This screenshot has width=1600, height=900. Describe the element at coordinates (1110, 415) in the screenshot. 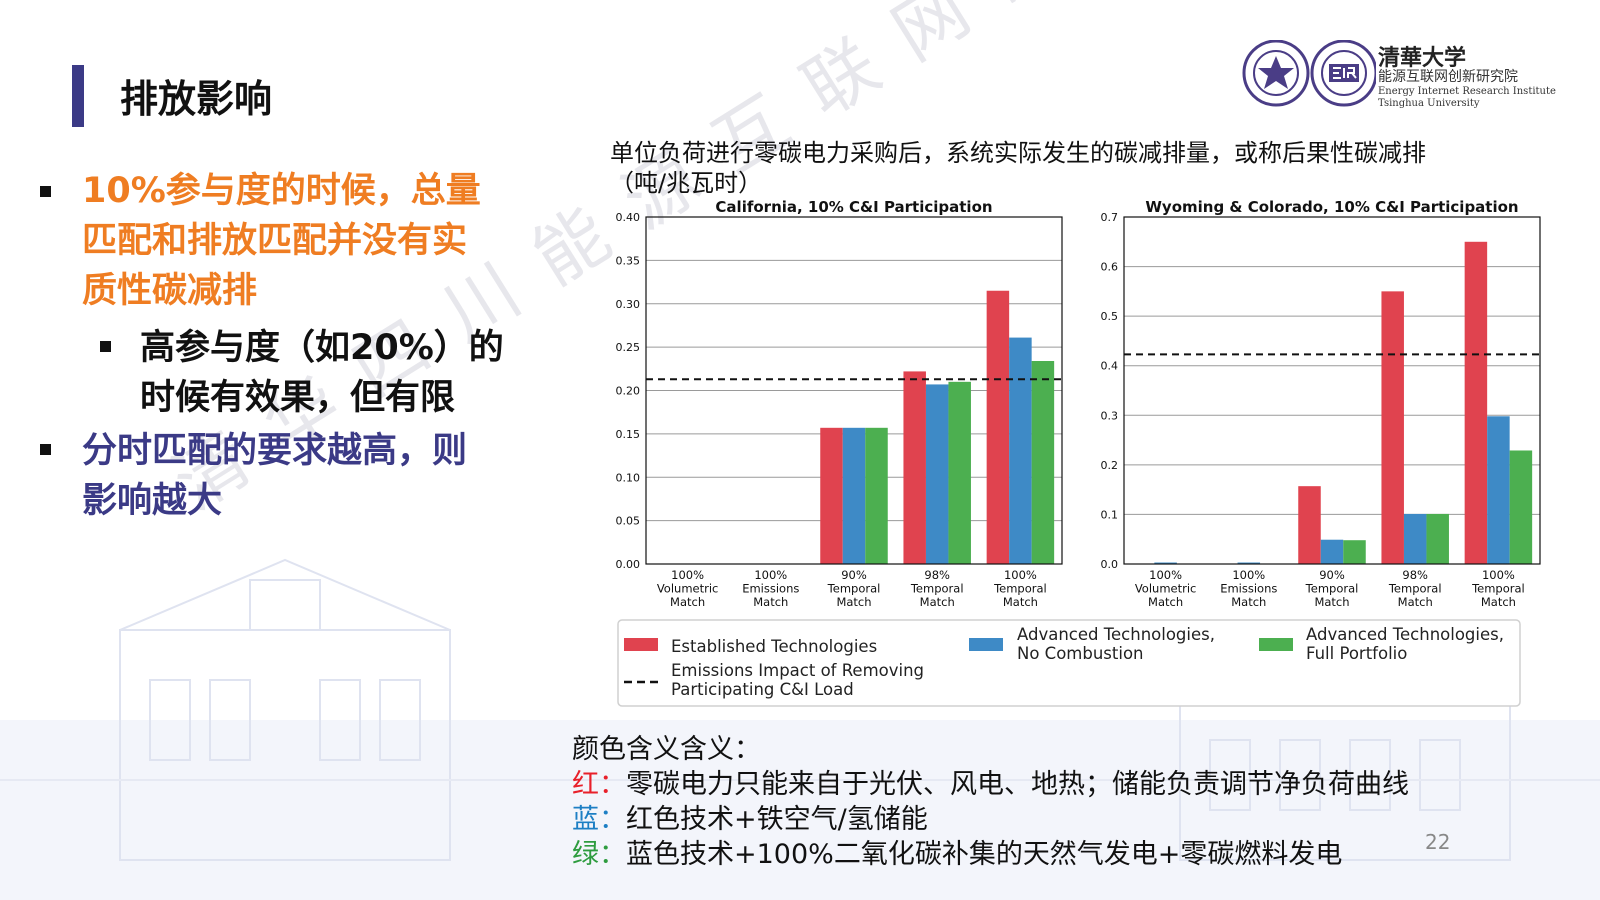

I see `y-tick-label: 0.3` at that location.